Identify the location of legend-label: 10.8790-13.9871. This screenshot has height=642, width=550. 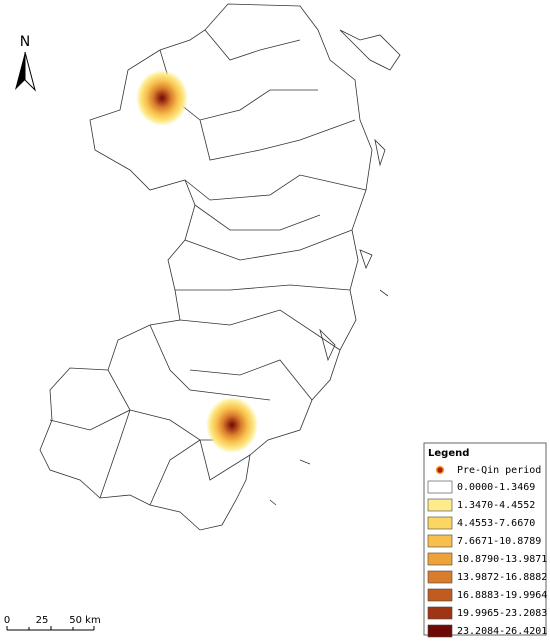
(502, 559).